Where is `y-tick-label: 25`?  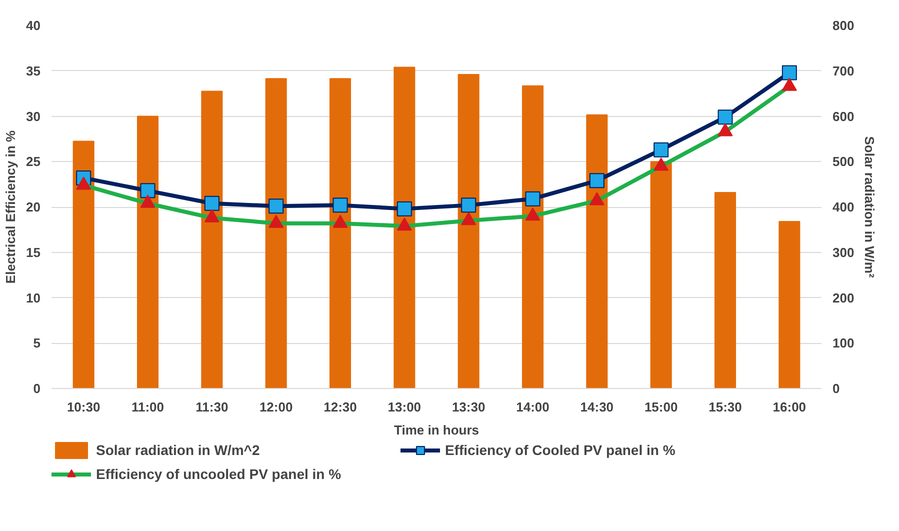
y-tick-label: 25 is located at coordinates (33, 162).